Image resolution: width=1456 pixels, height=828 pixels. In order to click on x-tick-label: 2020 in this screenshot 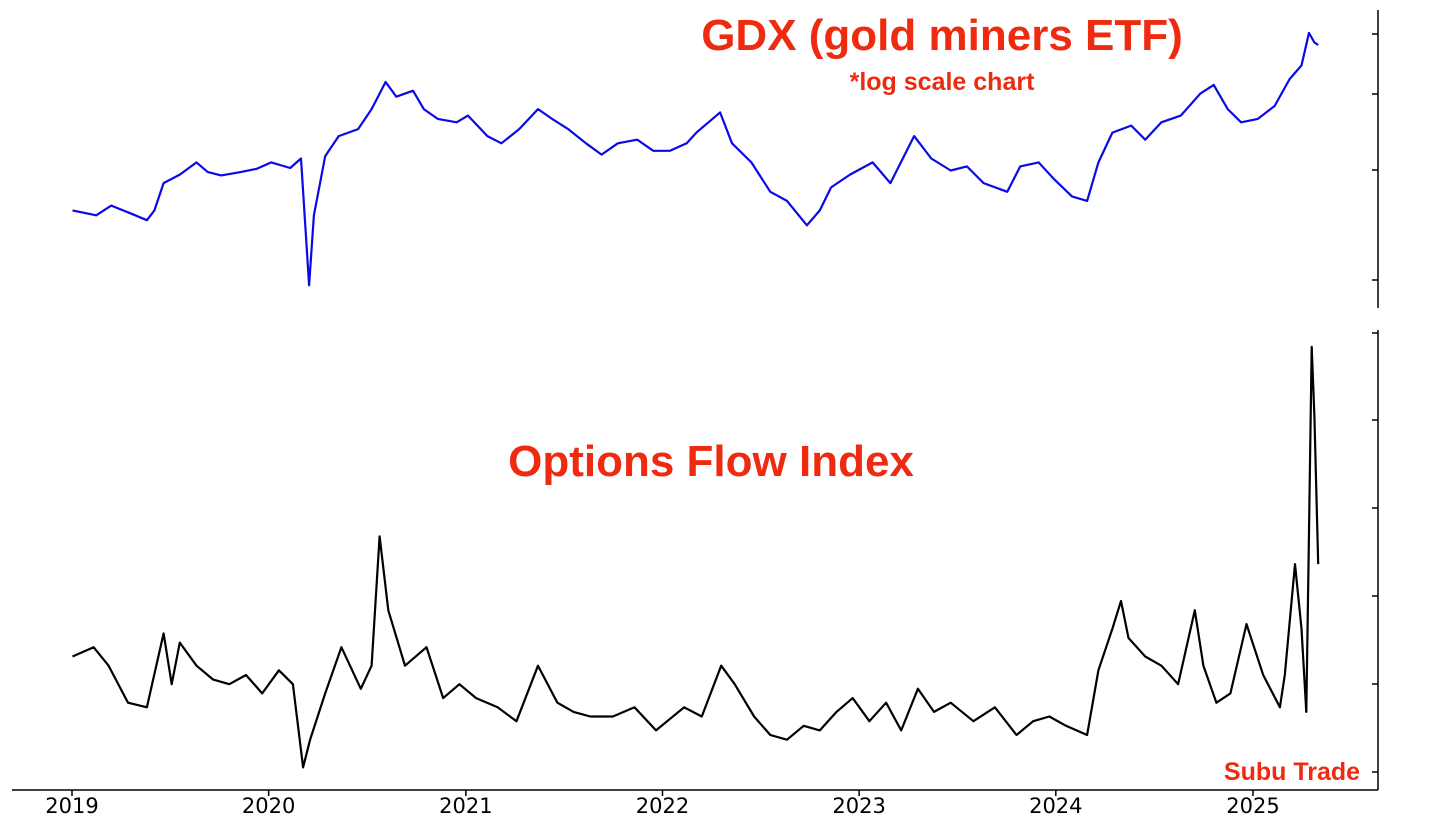, I will do `click(268, 806)`.